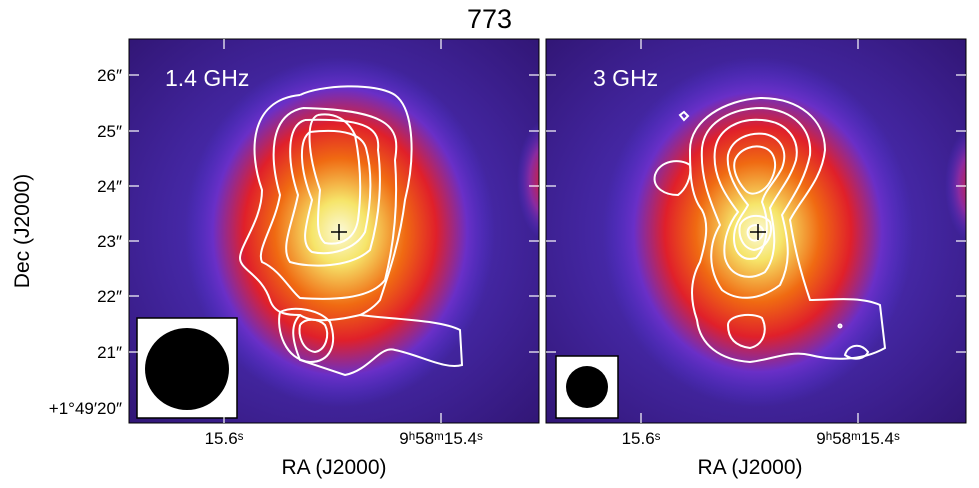 This screenshot has height=488, width=979. What do you see at coordinates (85, 242) in the screenshot?
I see `y-tick-labels: 26″ 25″ 24″ 23″ 22″ 21″ +1°49′20″` at bounding box center [85, 242].